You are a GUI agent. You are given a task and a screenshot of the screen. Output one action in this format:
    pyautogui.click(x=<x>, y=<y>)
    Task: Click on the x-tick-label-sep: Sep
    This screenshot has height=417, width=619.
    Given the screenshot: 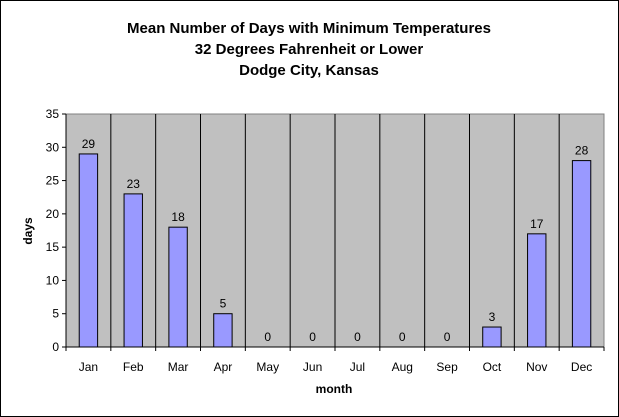 What is the action you would take?
    pyautogui.click(x=447, y=367)
    